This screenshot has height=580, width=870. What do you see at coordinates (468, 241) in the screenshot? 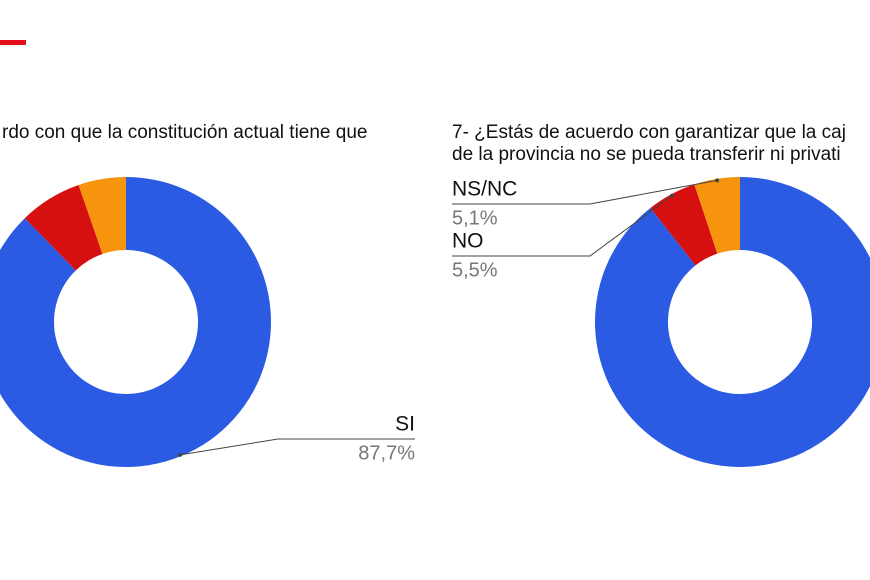
I see `slice-label: NO` at bounding box center [468, 241].